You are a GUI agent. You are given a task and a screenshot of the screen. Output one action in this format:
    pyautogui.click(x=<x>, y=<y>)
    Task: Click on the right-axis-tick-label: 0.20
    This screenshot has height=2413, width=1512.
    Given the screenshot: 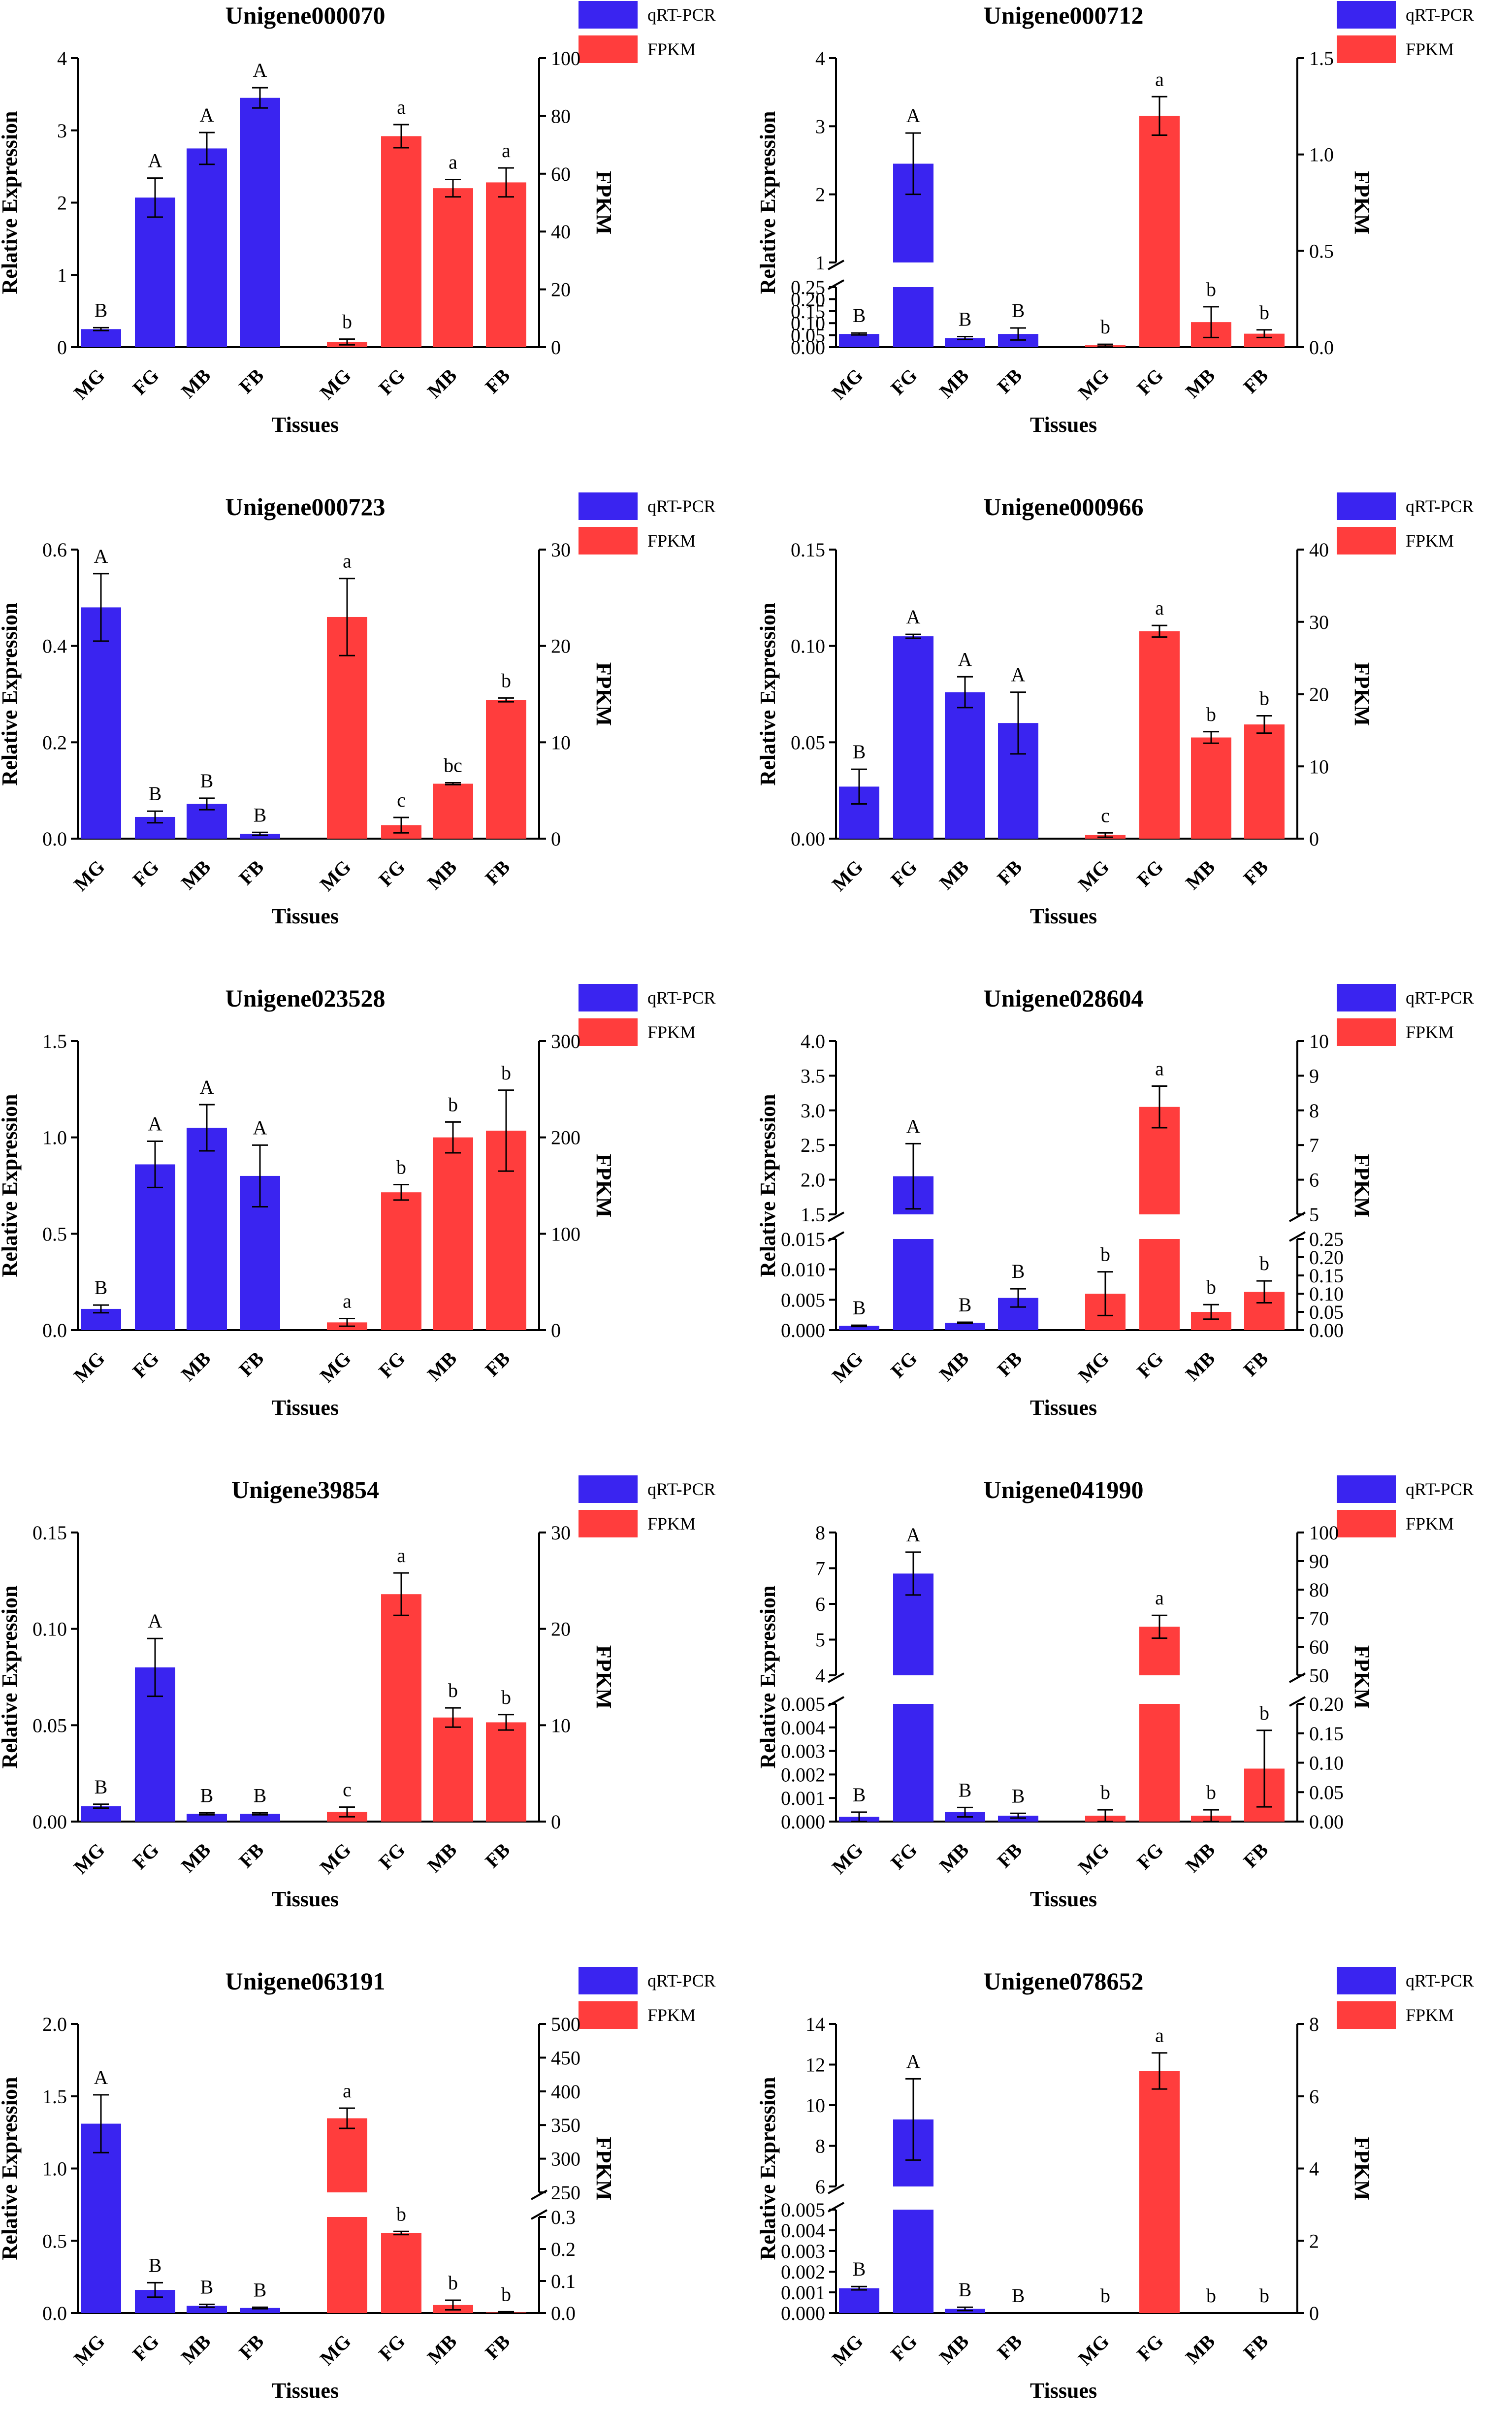 What is the action you would take?
    pyautogui.click(x=1326, y=1704)
    